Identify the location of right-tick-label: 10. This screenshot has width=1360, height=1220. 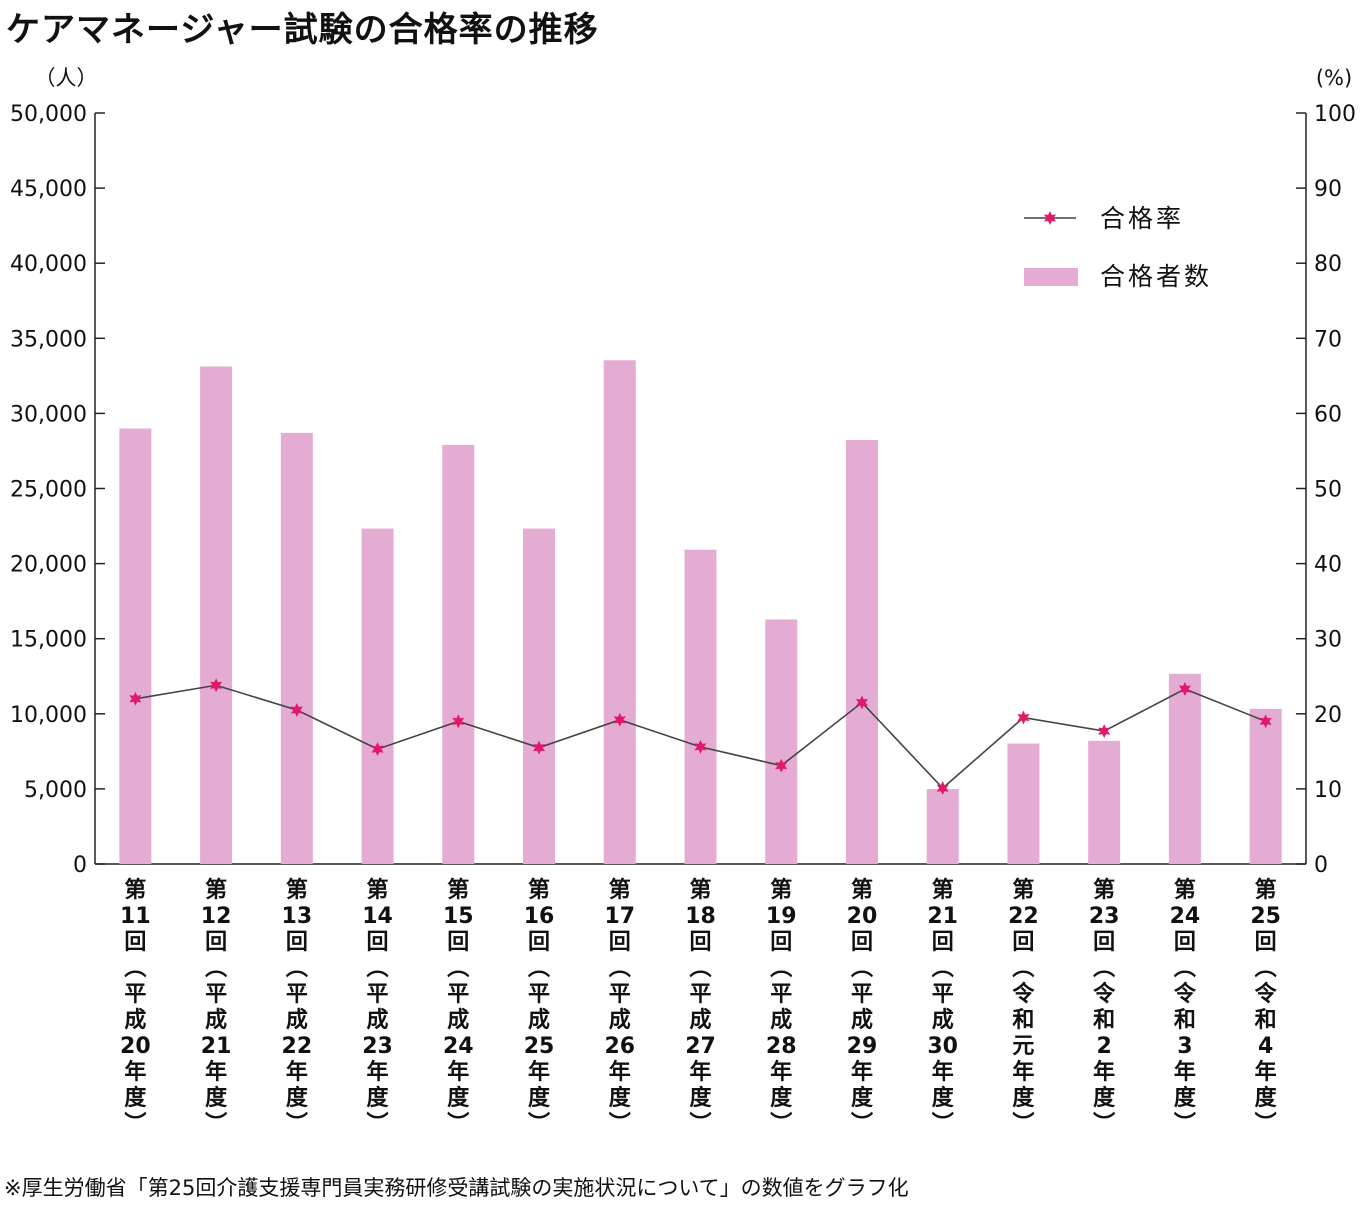
(1328, 790).